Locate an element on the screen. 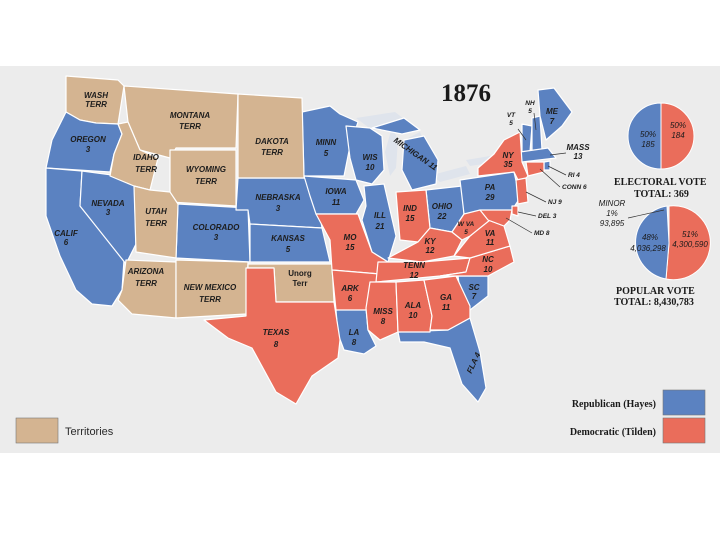  popular-rep-pct: 48% is located at coordinates (650, 237).